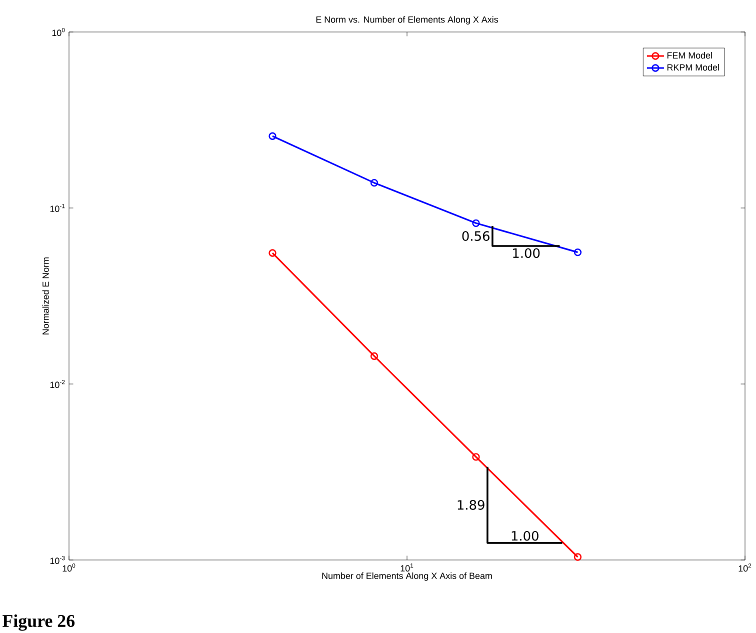  Describe the element at coordinates (38, 622) in the screenshot. I see `caption: Figure 26` at that location.